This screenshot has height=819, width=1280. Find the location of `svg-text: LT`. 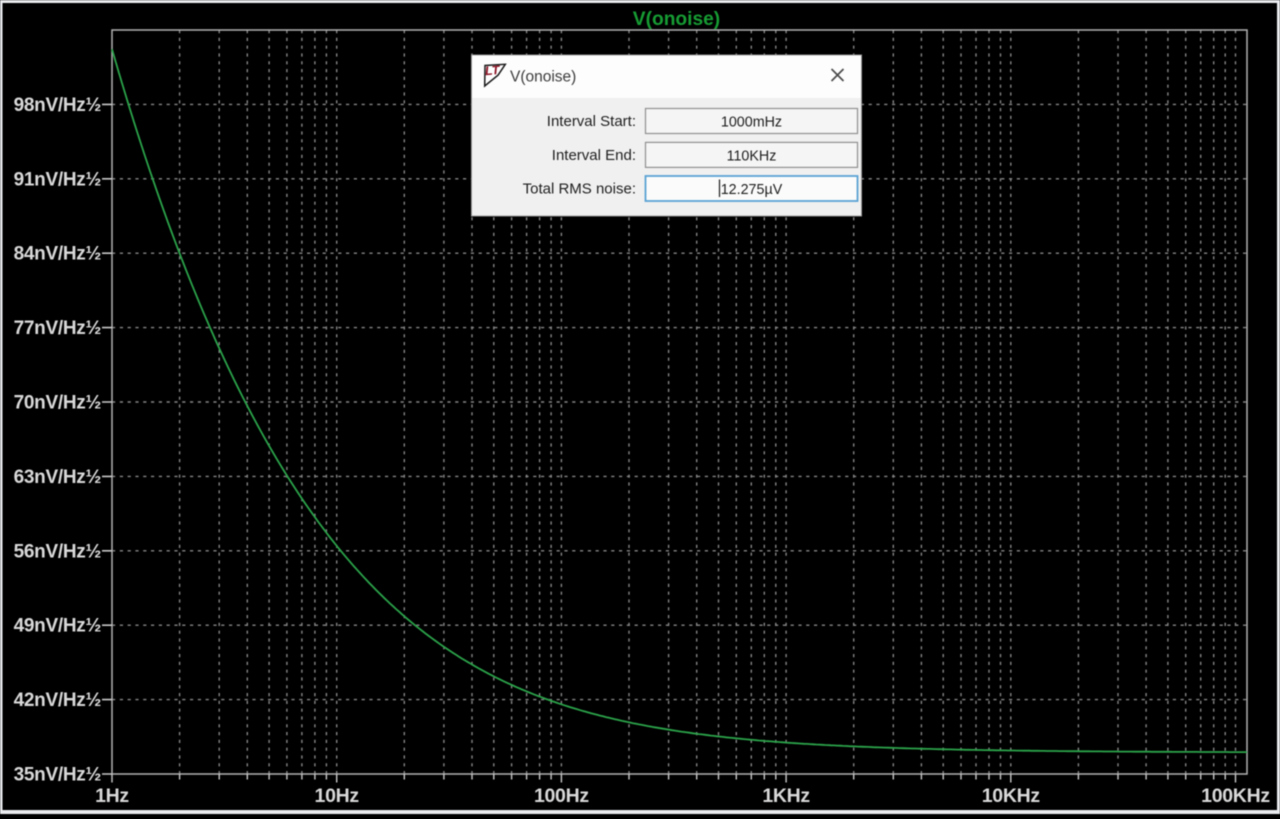

svg-text: LT is located at coordinates (492, 70).